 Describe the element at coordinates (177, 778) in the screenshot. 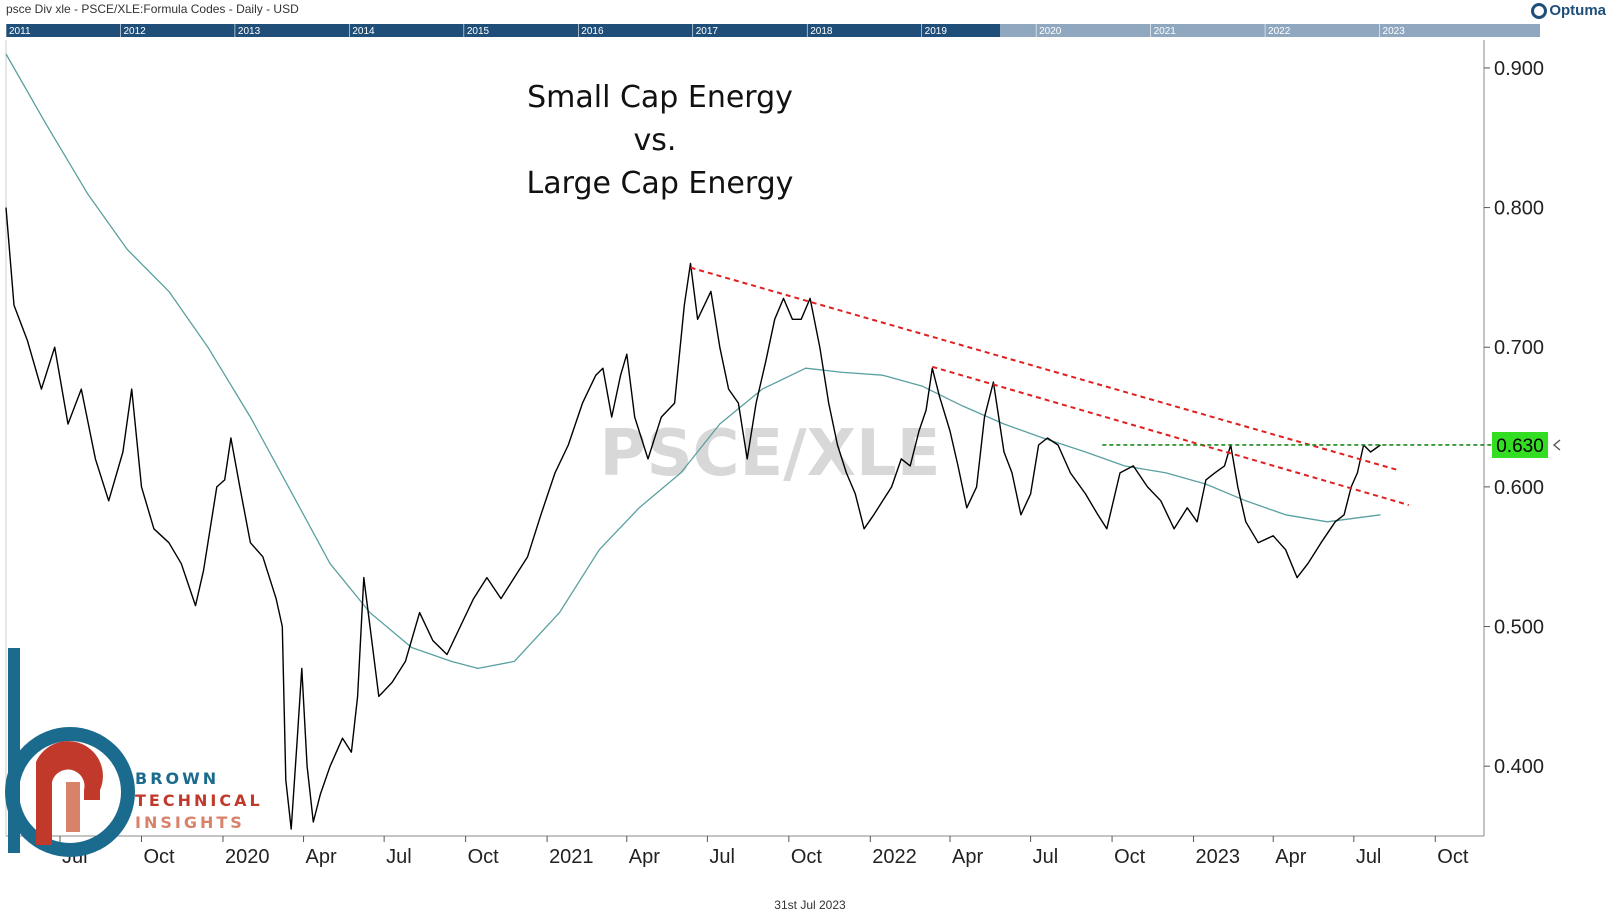

I see `logo-word-brown: BROWN` at that location.